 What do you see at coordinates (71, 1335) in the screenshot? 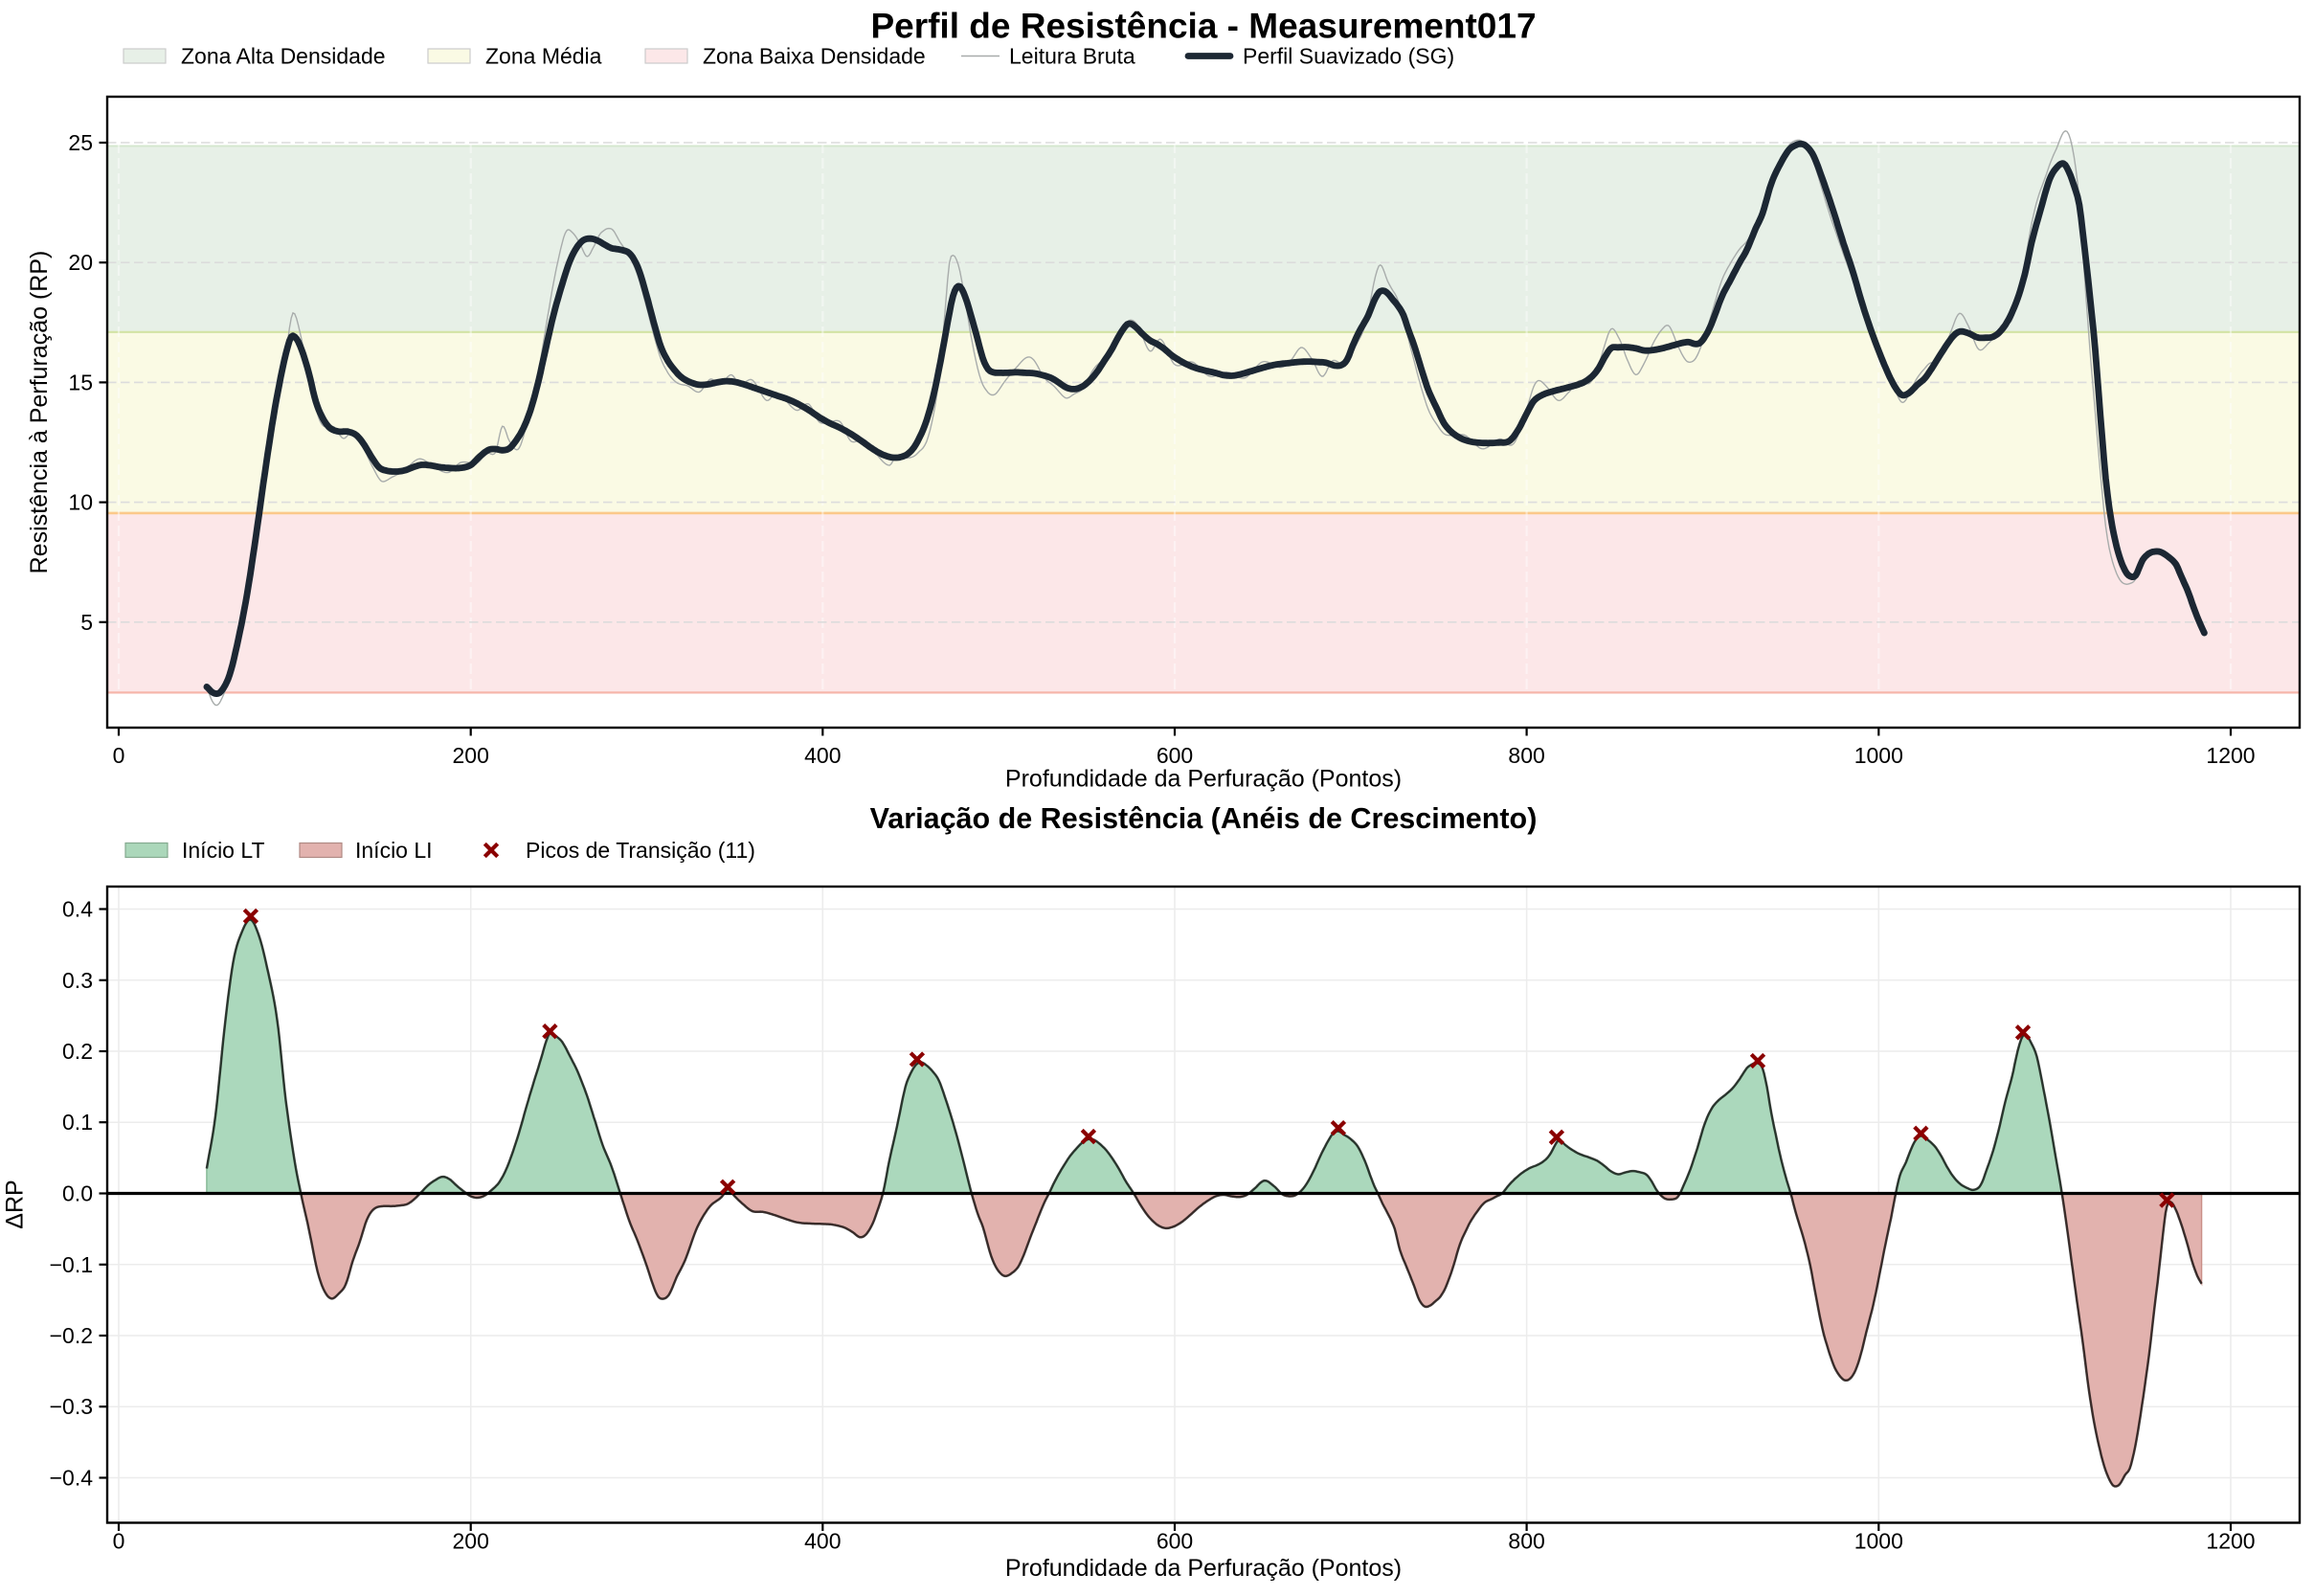
I see `svg-text: −0.2` at bounding box center [71, 1335].